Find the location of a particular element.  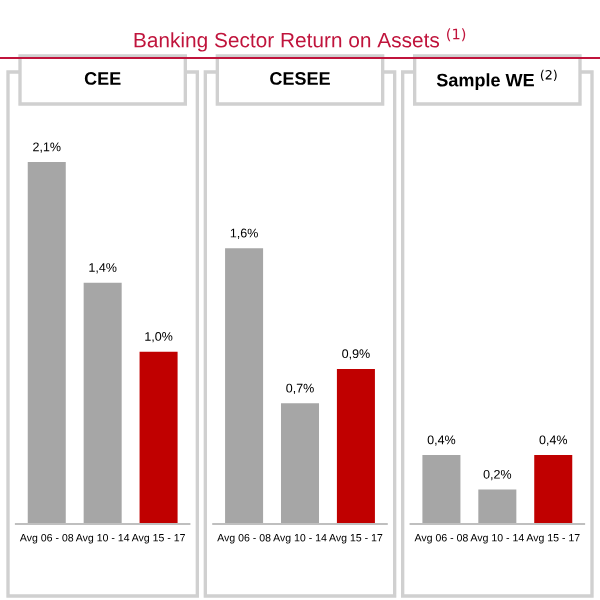

chart-title: CESEE is located at coordinates (300, 78).